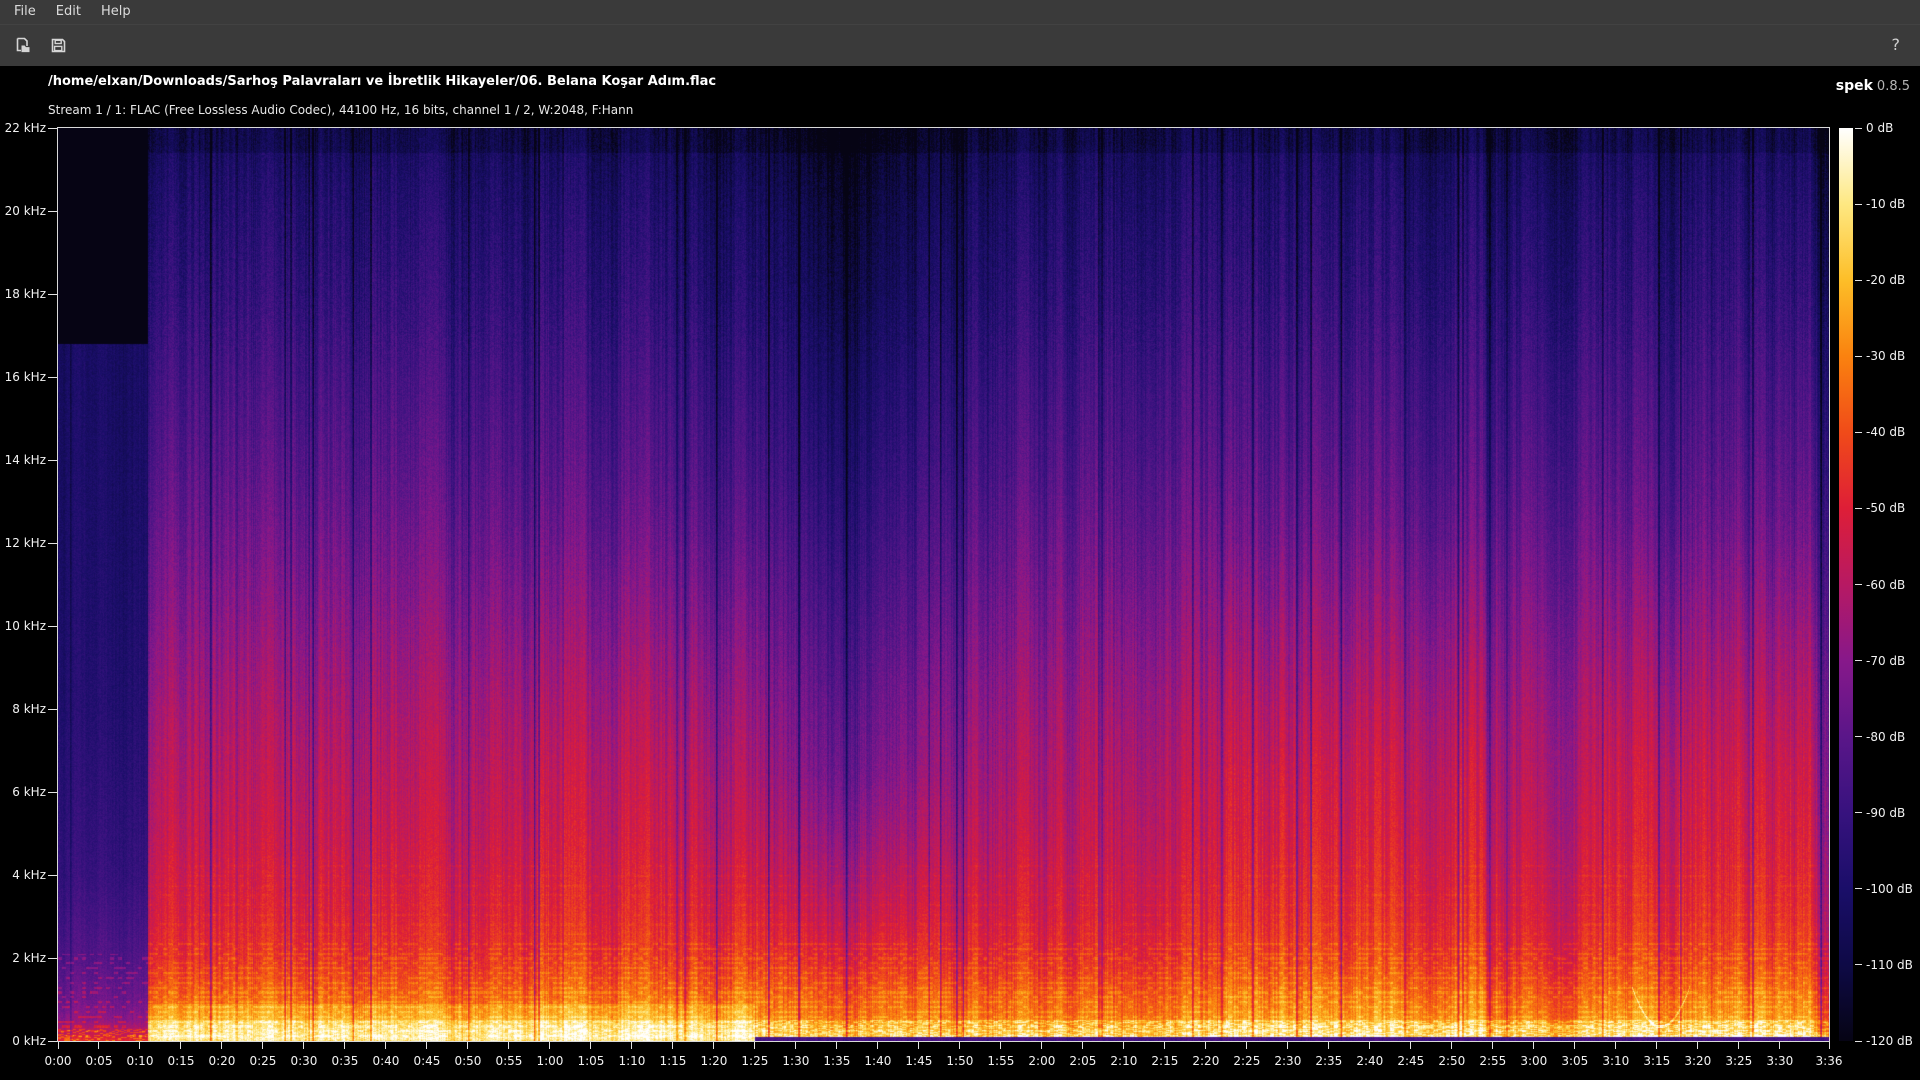 The width and height of the screenshot is (1920, 1080). What do you see at coordinates (1886, 660) in the screenshot?
I see `db-tick-label: -70 dB` at bounding box center [1886, 660].